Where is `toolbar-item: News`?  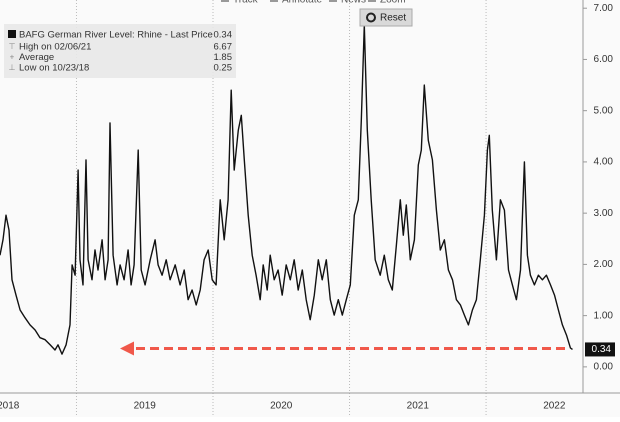
toolbar-item: News is located at coordinates (353, 3).